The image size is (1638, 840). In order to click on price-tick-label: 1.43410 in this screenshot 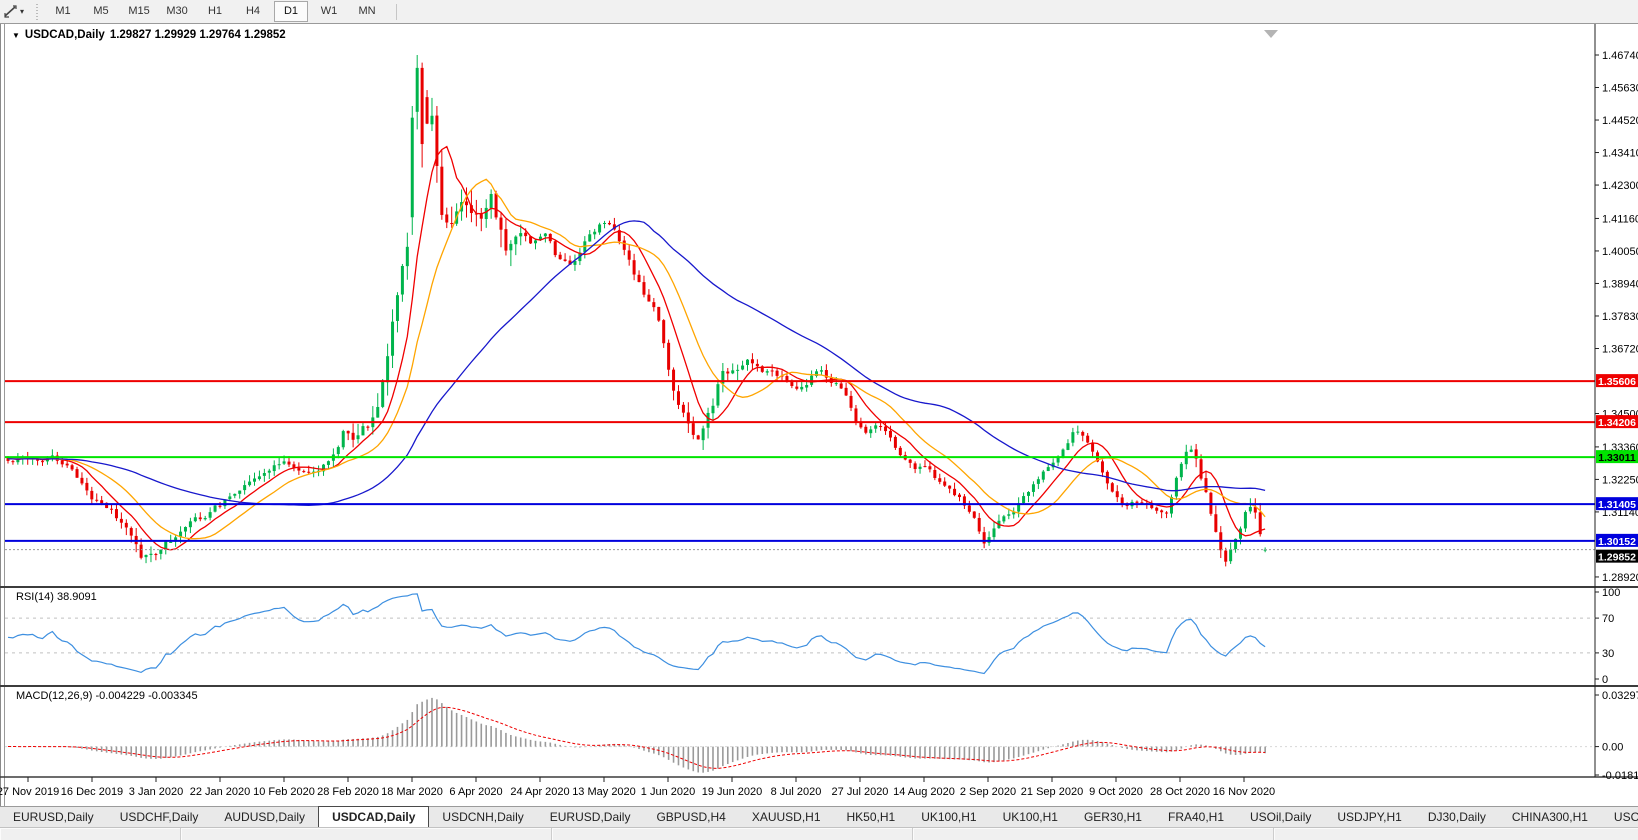, I will do `click(1620, 154)`.